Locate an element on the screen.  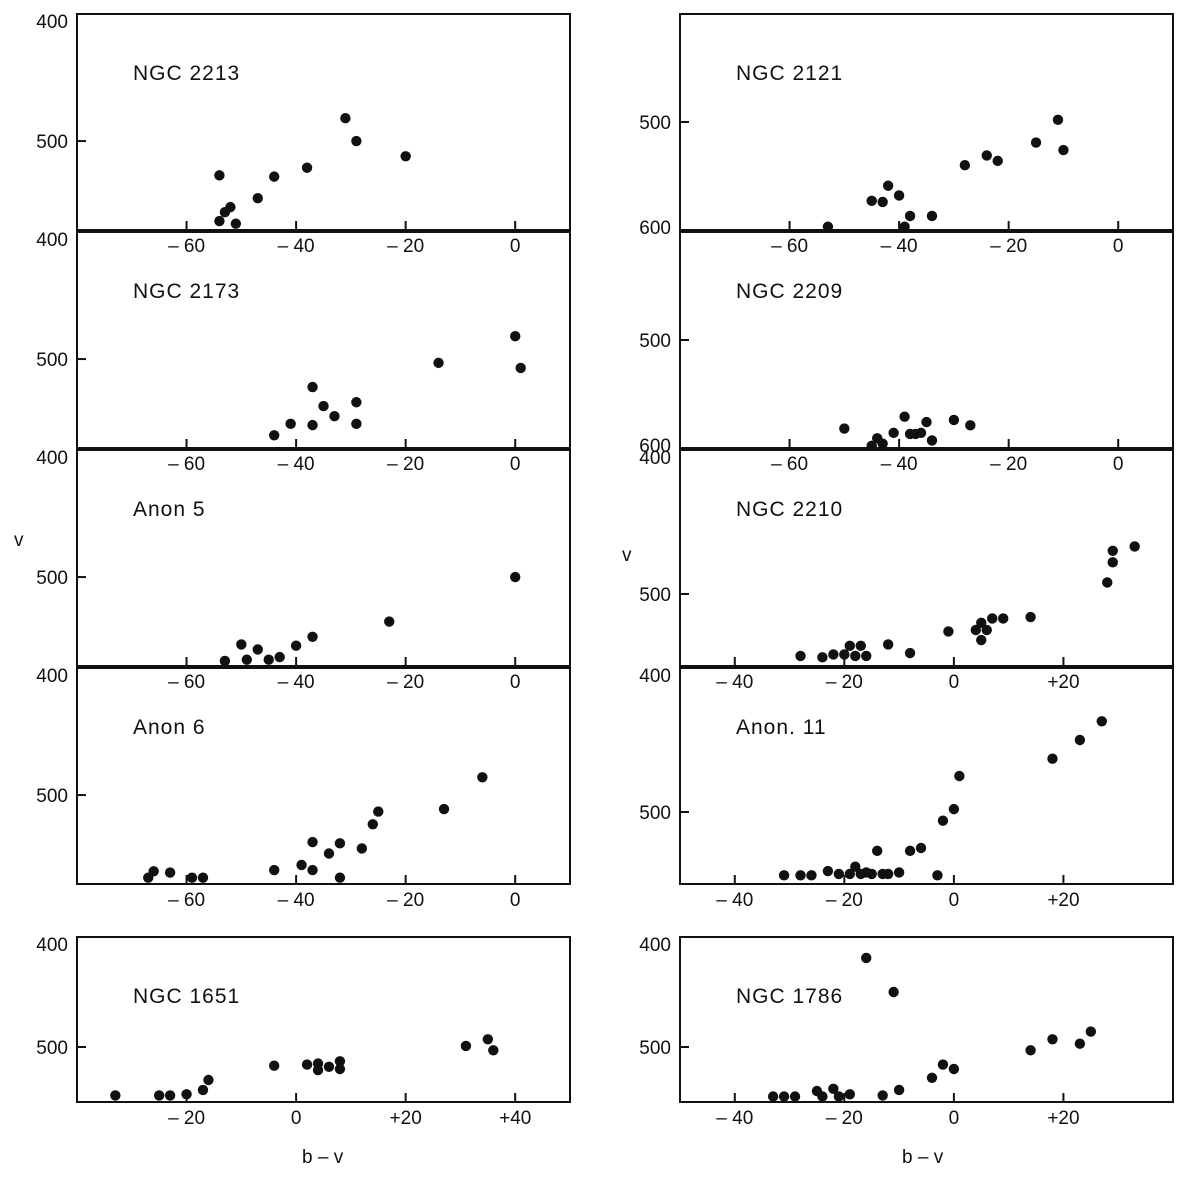
panel-ngc-1786: NGC 1786 – 40 – 20 0 +20 400 500 is located at coordinates (906, 1032).